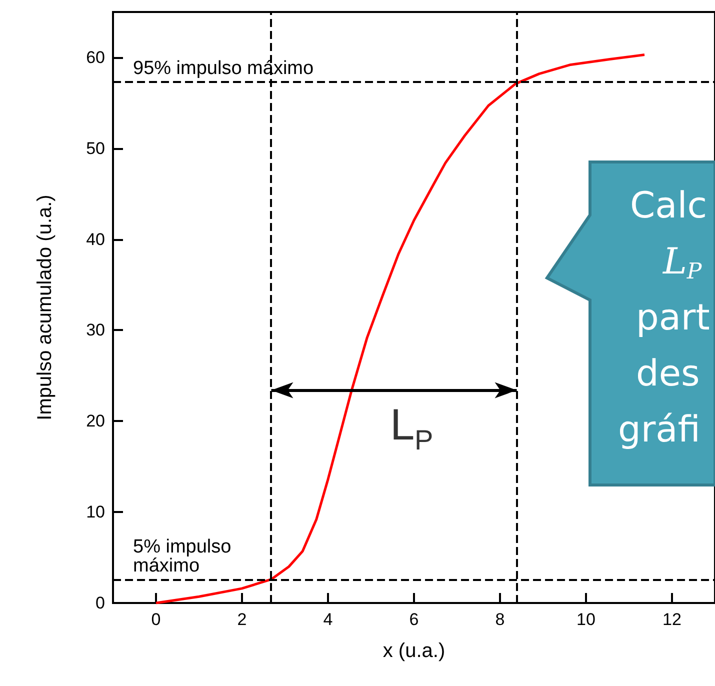  I want to click on x-tick-label: 10, so click(586, 619).